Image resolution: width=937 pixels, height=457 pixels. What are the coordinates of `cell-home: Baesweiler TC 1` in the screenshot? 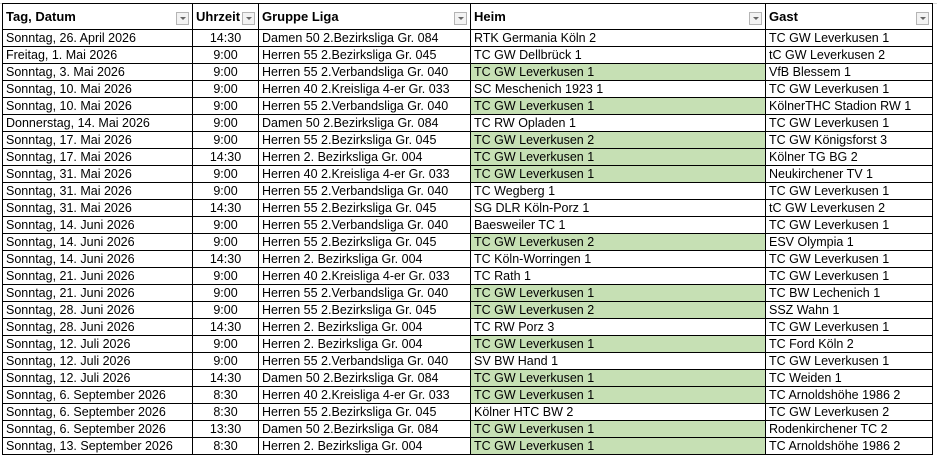 It's located at (618, 225).